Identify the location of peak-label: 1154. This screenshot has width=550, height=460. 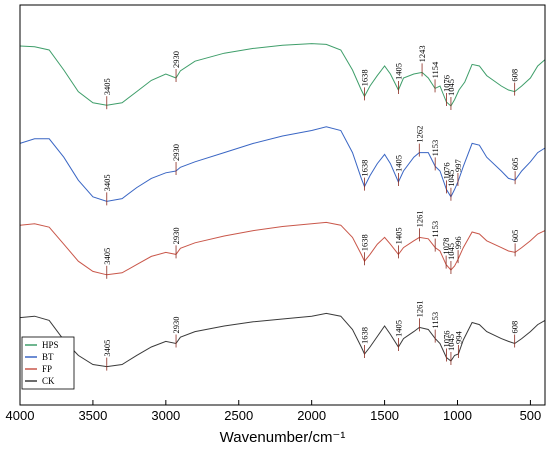
(435, 69).